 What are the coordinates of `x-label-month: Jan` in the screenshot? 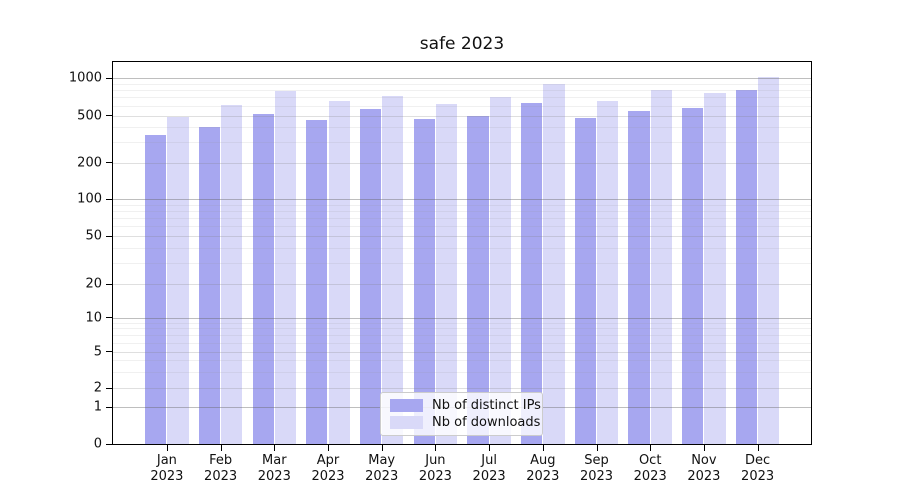 It's located at (166, 460).